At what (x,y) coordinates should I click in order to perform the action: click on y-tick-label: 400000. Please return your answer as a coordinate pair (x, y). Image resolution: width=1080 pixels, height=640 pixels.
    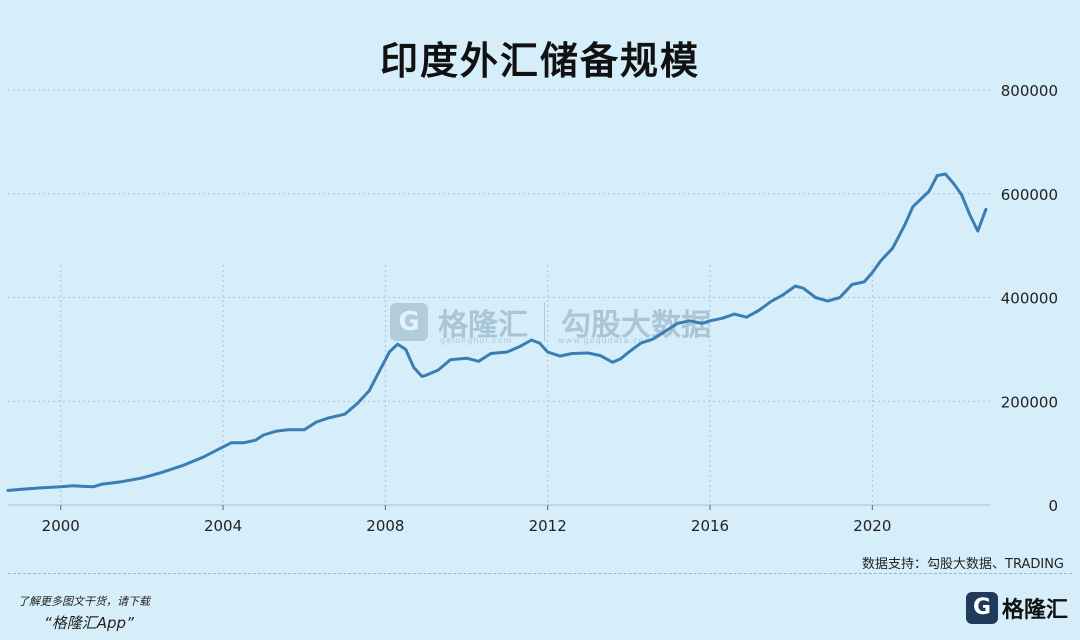
    Looking at the image, I should click on (1029, 299).